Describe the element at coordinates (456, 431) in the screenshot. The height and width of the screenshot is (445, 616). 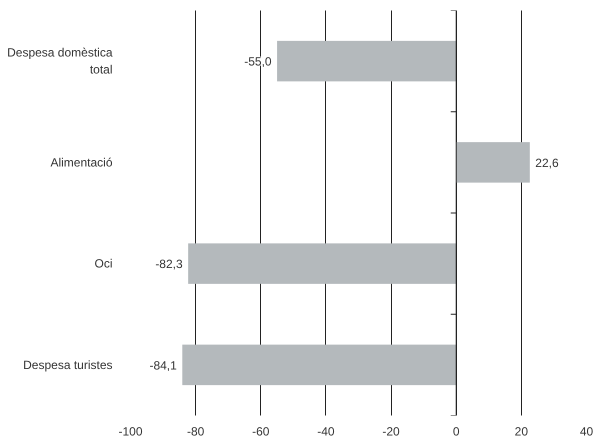
I see `x-tick-label: 0` at that location.